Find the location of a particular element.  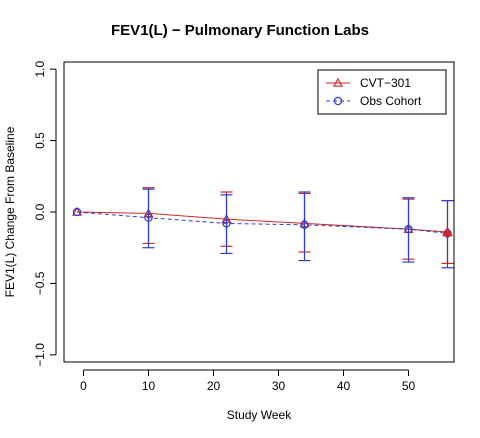

x-axis-label: Study Week is located at coordinates (259, 415).